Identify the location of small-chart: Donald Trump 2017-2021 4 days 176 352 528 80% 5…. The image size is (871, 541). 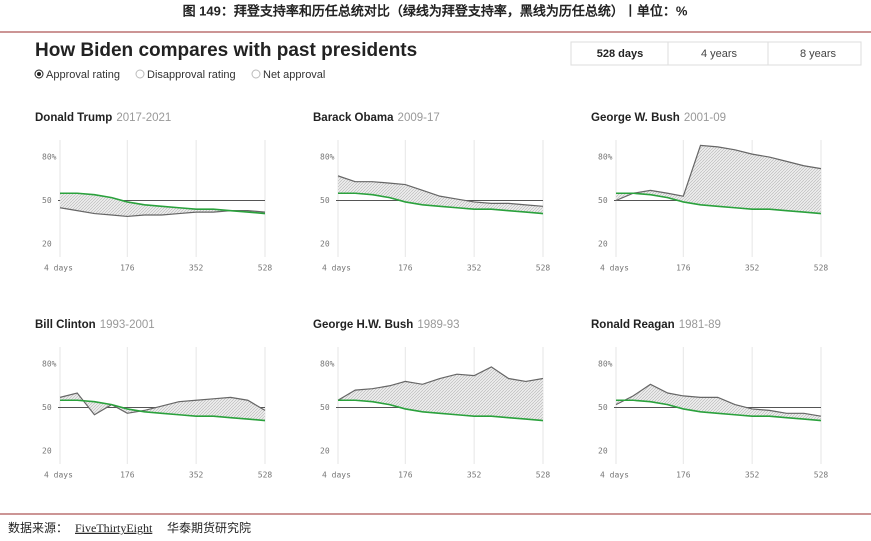
(153, 192).